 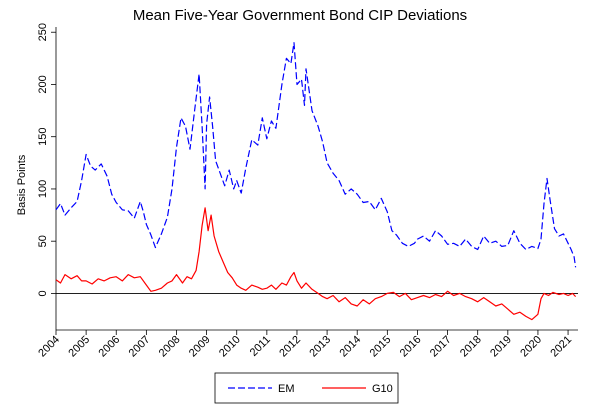 What do you see at coordinates (351, 347) in the screenshot?
I see `x-tick-label: 2014` at bounding box center [351, 347].